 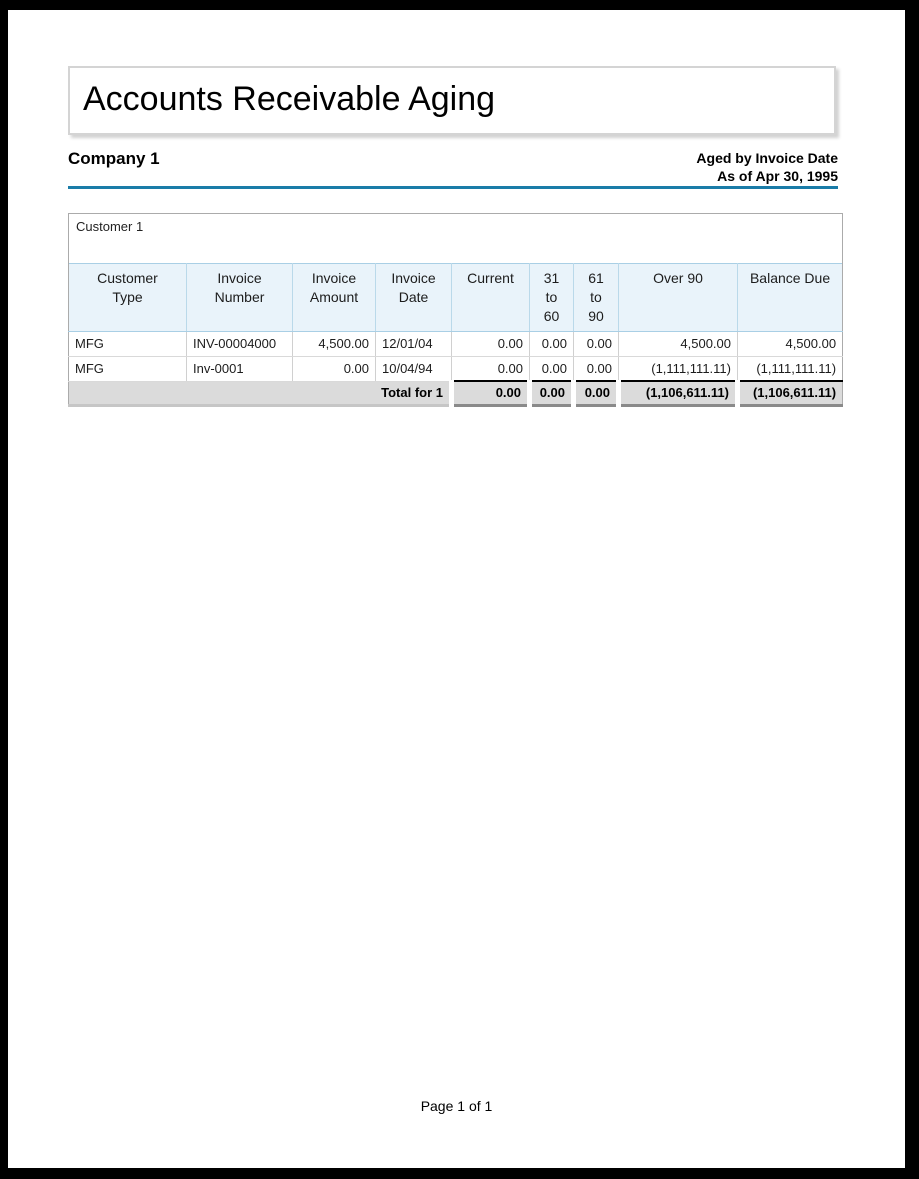 I want to click on total-over-90: (1,106,611.11), so click(x=677, y=393).